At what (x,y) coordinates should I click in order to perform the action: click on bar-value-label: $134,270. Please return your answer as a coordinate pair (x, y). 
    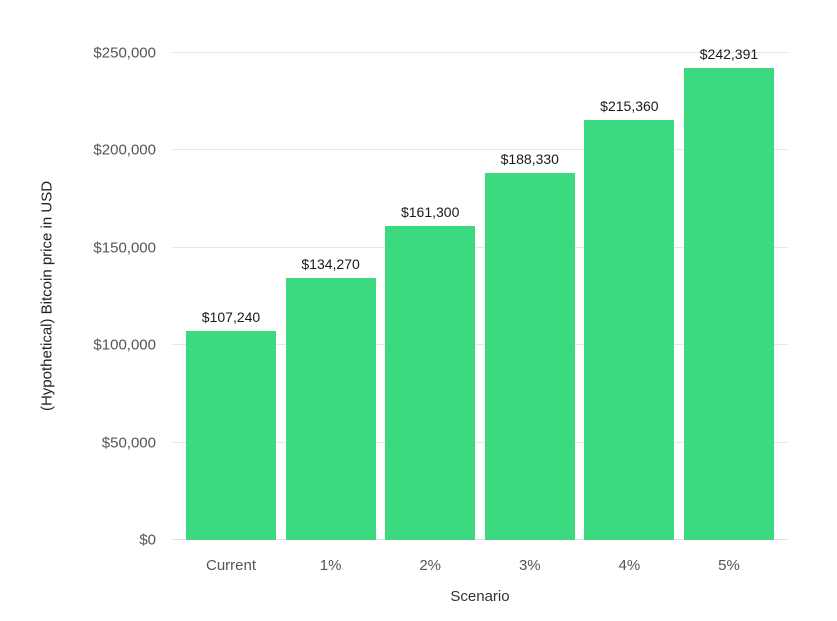
    Looking at the image, I should click on (330, 264).